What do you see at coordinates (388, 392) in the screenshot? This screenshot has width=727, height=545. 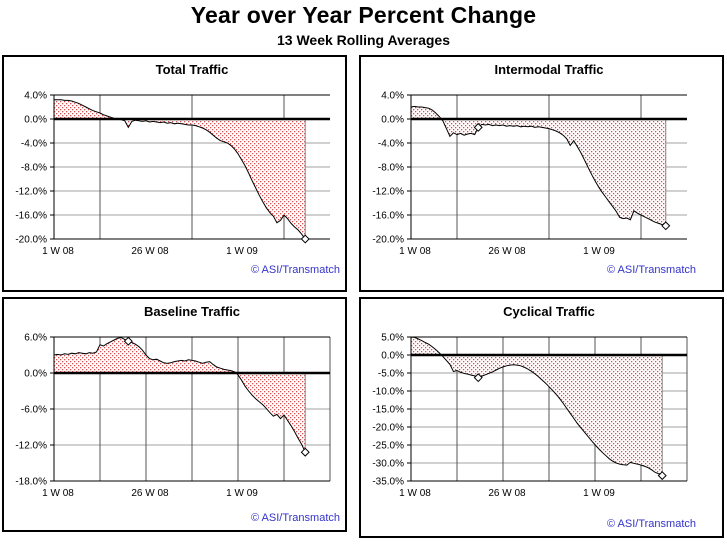 I see `svg-text: -10.0%` at bounding box center [388, 392].